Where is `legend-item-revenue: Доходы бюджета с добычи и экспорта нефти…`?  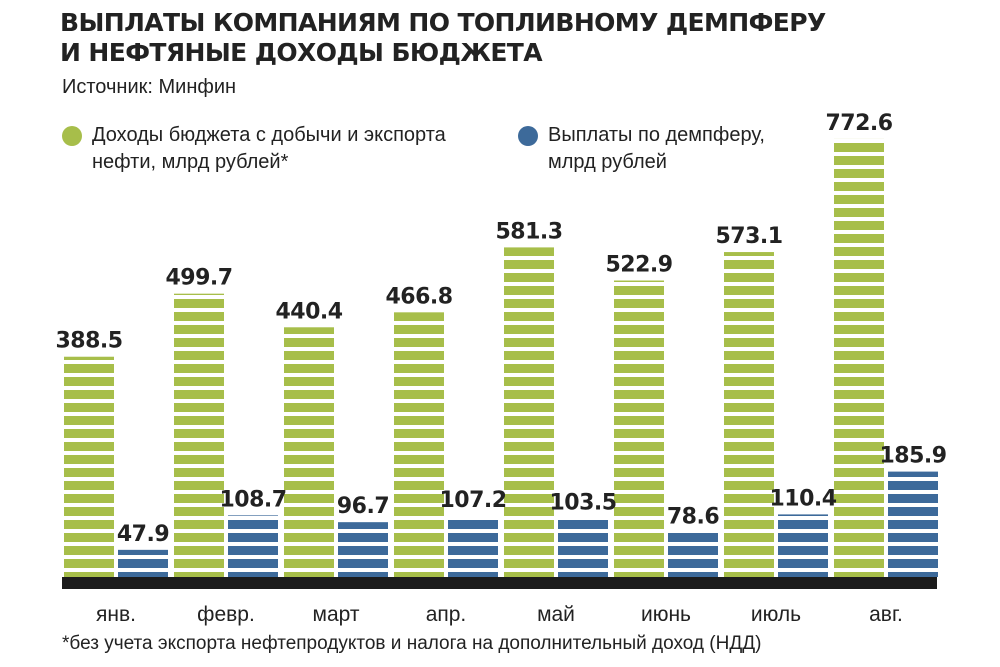
legend-item-revenue: Доходы бюджета с добычи и экспорта нефти… is located at coordinates (254, 149).